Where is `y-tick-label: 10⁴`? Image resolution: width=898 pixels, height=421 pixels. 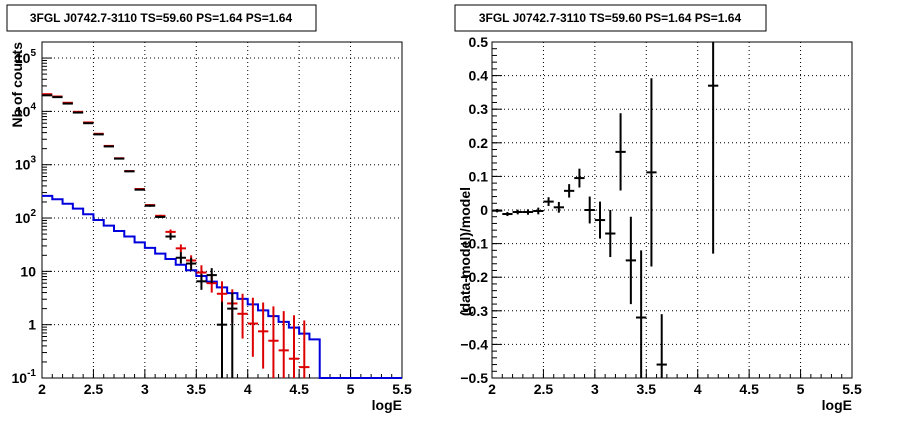
y-tick-label: 10⁴ is located at coordinates (26, 110).